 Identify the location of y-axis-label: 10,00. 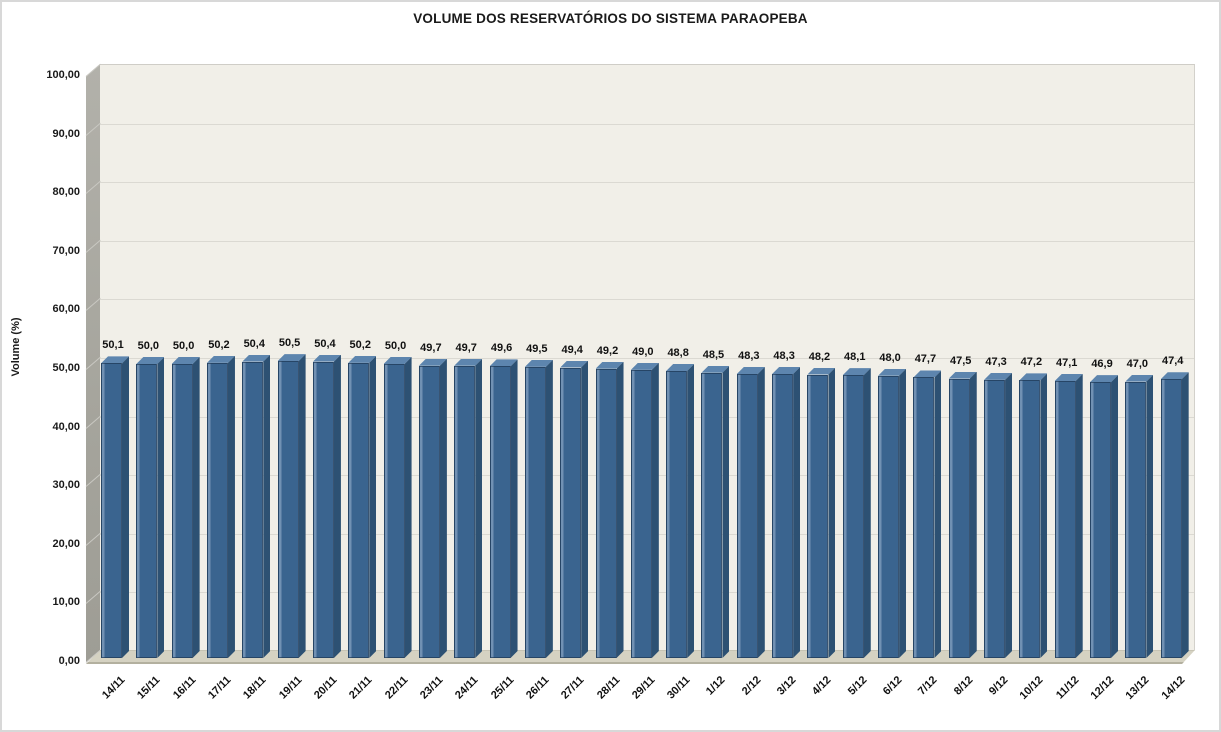
(66, 602).